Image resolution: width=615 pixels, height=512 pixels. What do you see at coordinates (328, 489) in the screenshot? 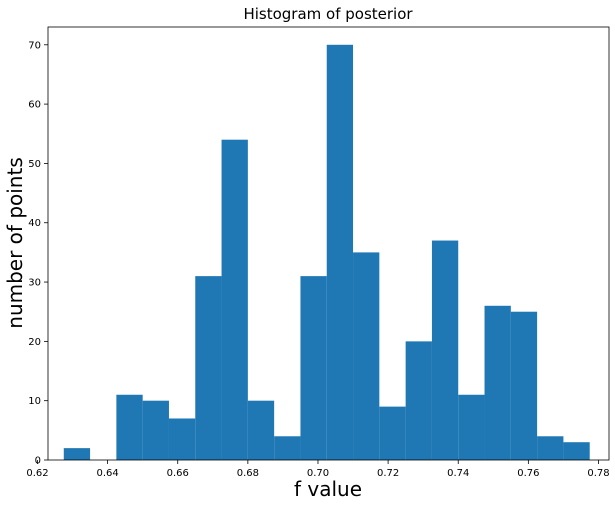
I see `x-axis-label: f value` at bounding box center [328, 489].